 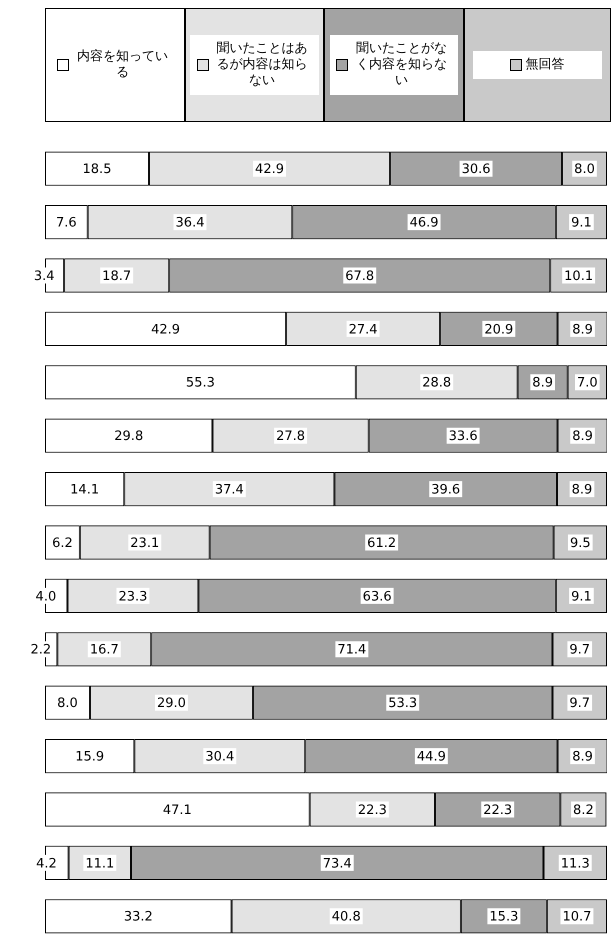 I want to click on data-label: 6.2, so click(x=62, y=543).